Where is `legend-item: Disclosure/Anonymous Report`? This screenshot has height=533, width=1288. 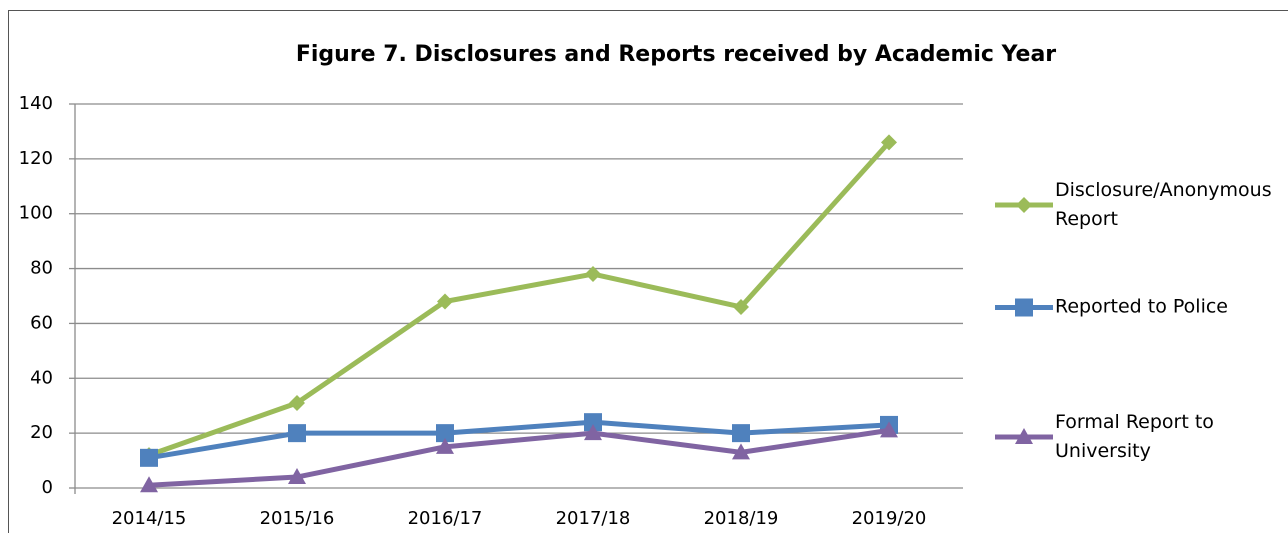
legend-item: Disclosure/Anonymous Report is located at coordinates (1141, 205).